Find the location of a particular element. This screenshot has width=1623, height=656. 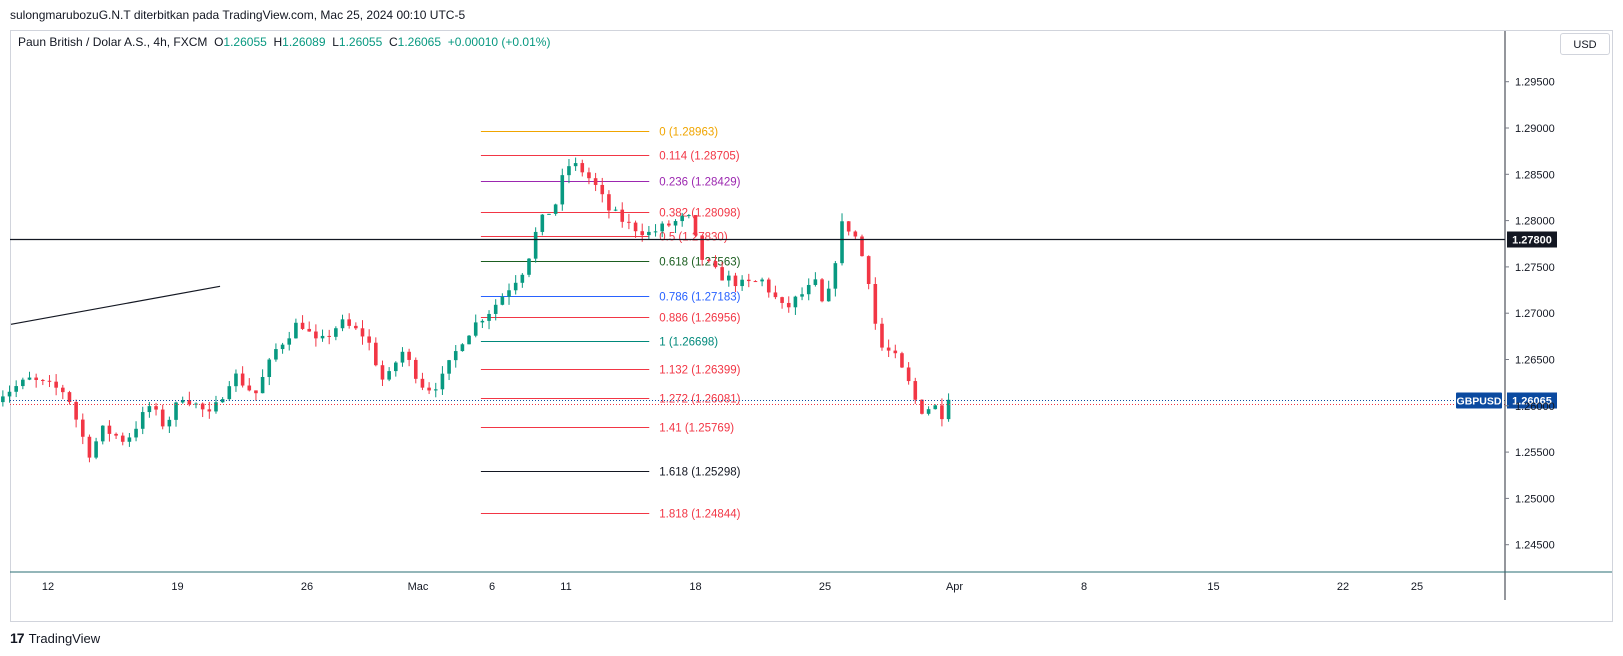

price-tick-label: 1.28500 is located at coordinates (1535, 175).